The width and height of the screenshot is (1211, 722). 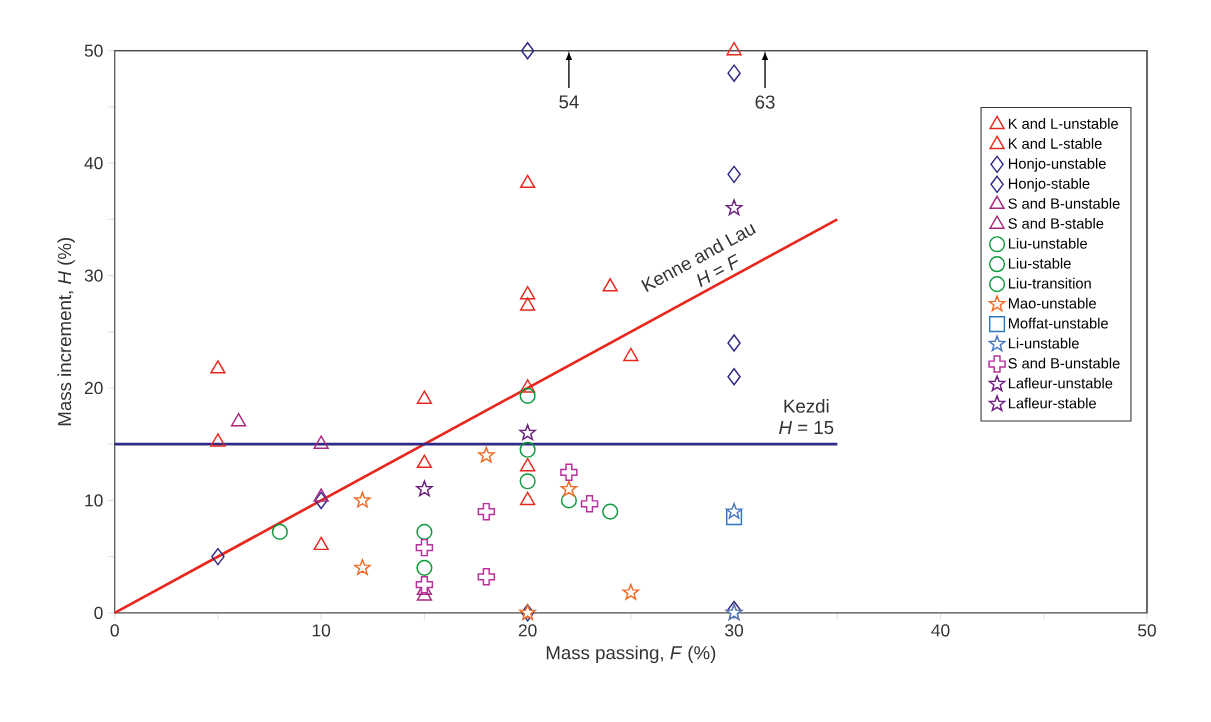 I want to click on y-tick-label: 40, so click(x=93, y=163).